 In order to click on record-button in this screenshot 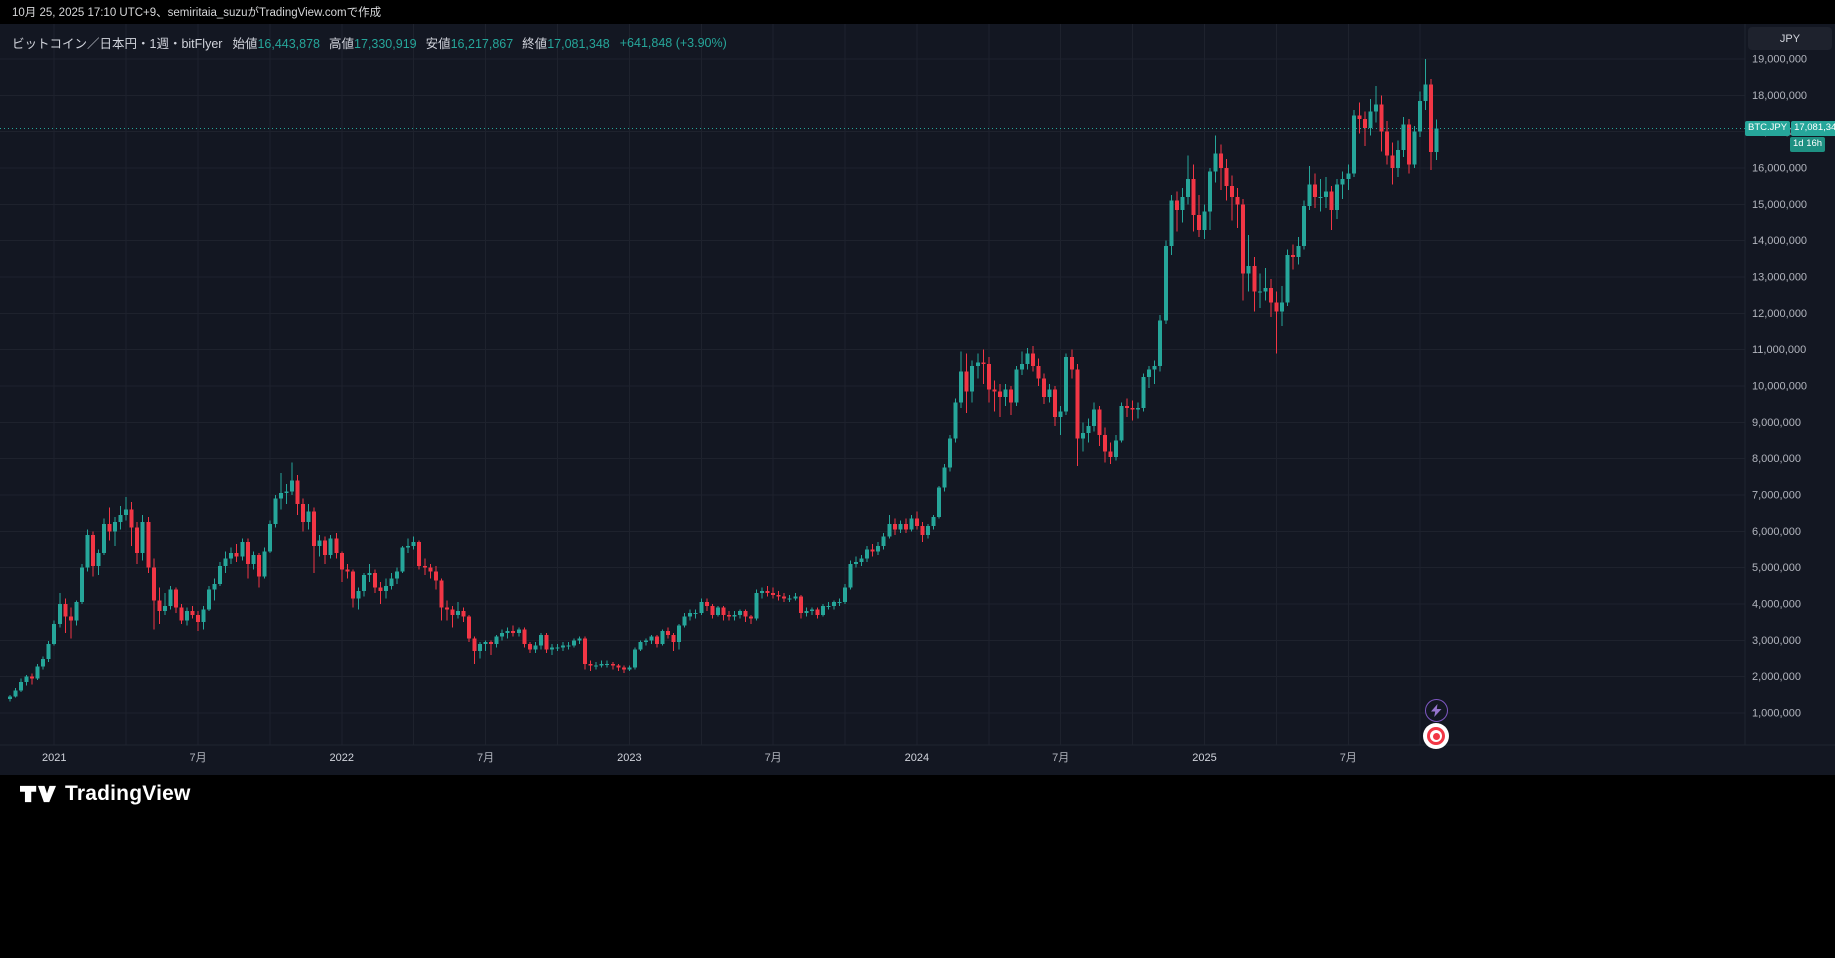, I will do `click(1436, 736)`.